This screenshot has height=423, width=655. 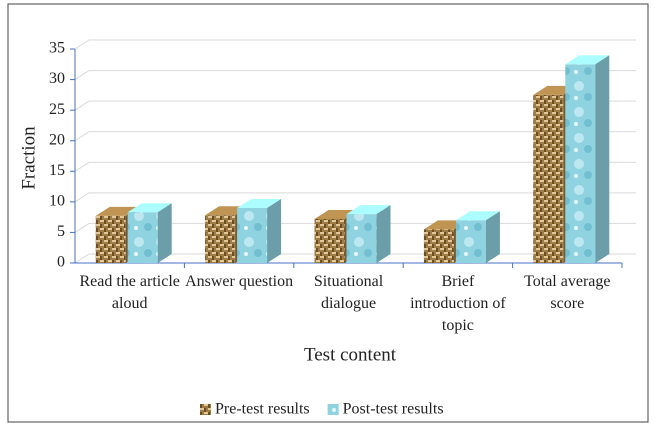 I want to click on x-tick-label: Answer question, so click(x=239, y=281).